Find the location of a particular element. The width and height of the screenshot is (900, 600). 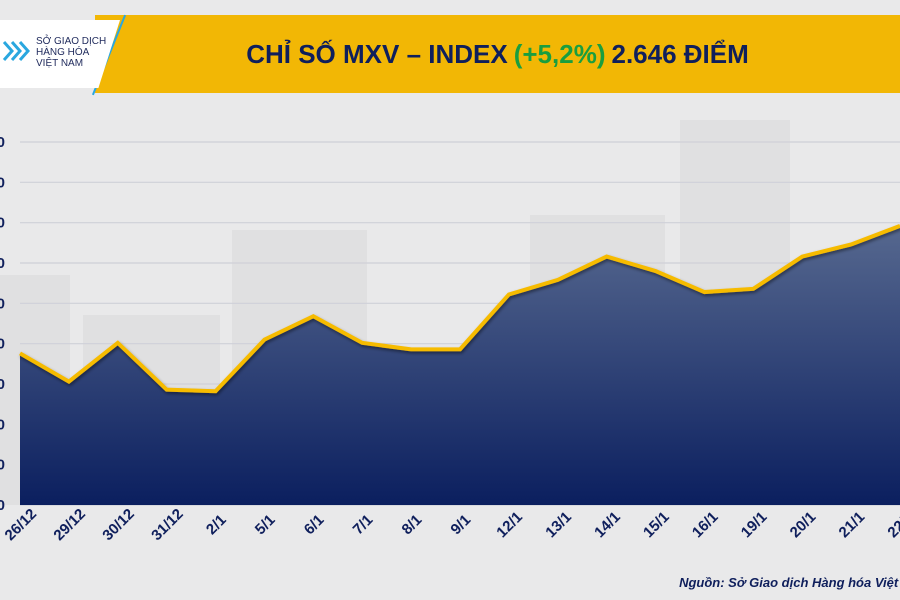

x-tick-label: 5/1 is located at coordinates (265, 524).